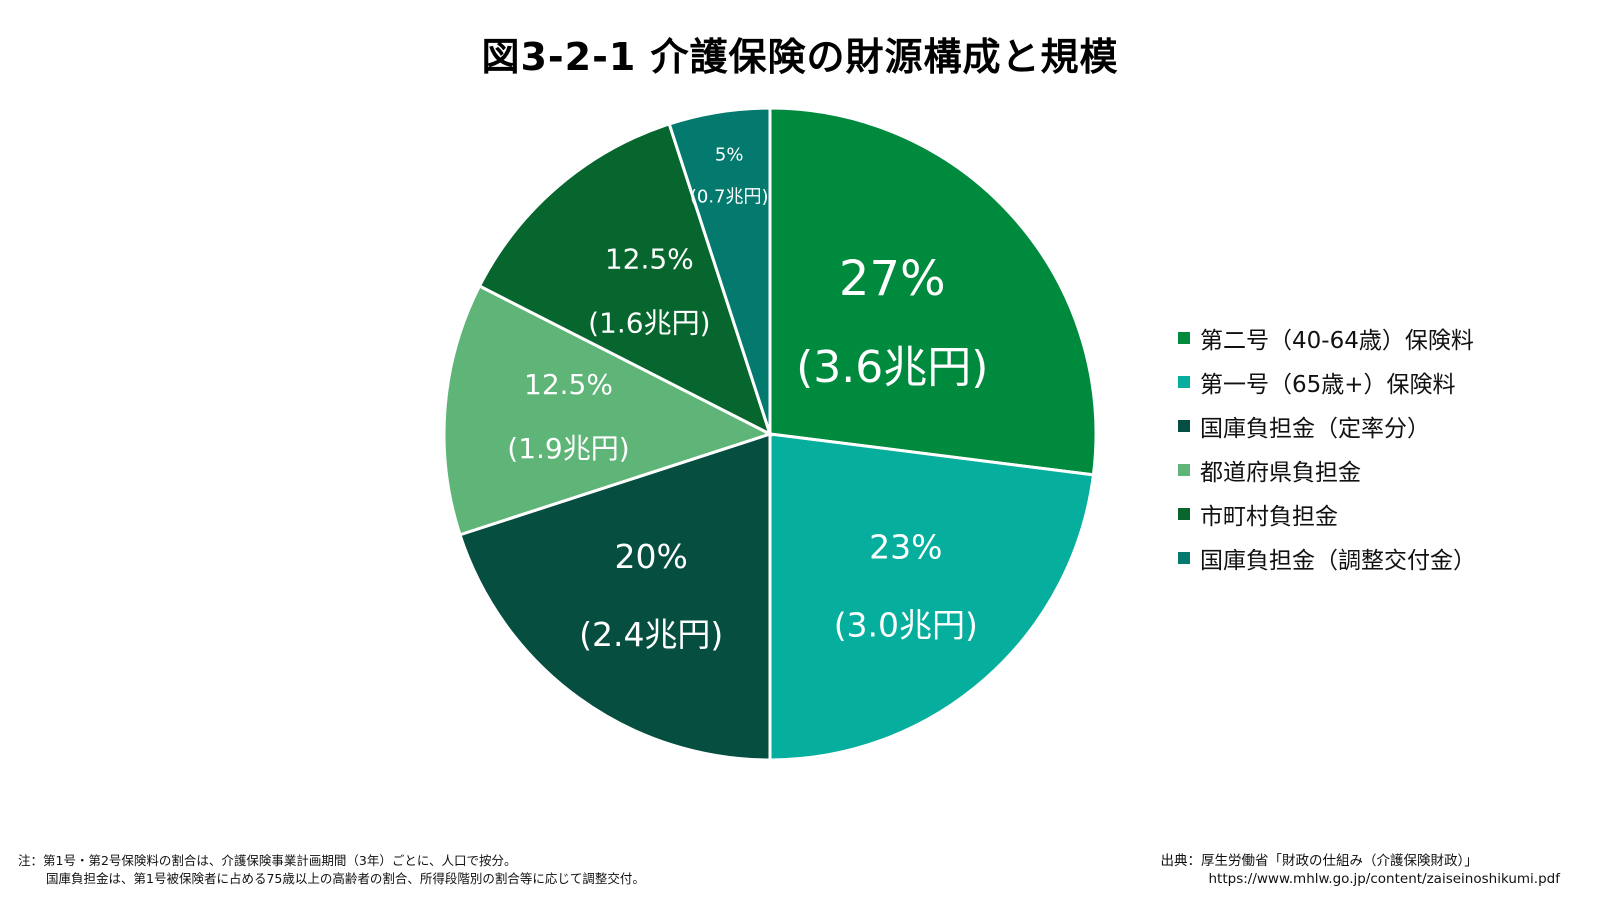  Describe the element at coordinates (905, 547) in the screenshot. I see `slice-percent-label: 23%` at that location.